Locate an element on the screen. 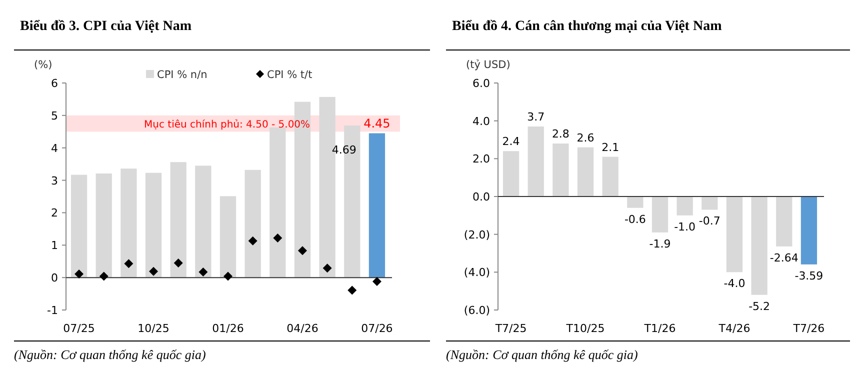 The image size is (858, 369). y-tick-label: (6.0) is located at coordinates (477, 310).